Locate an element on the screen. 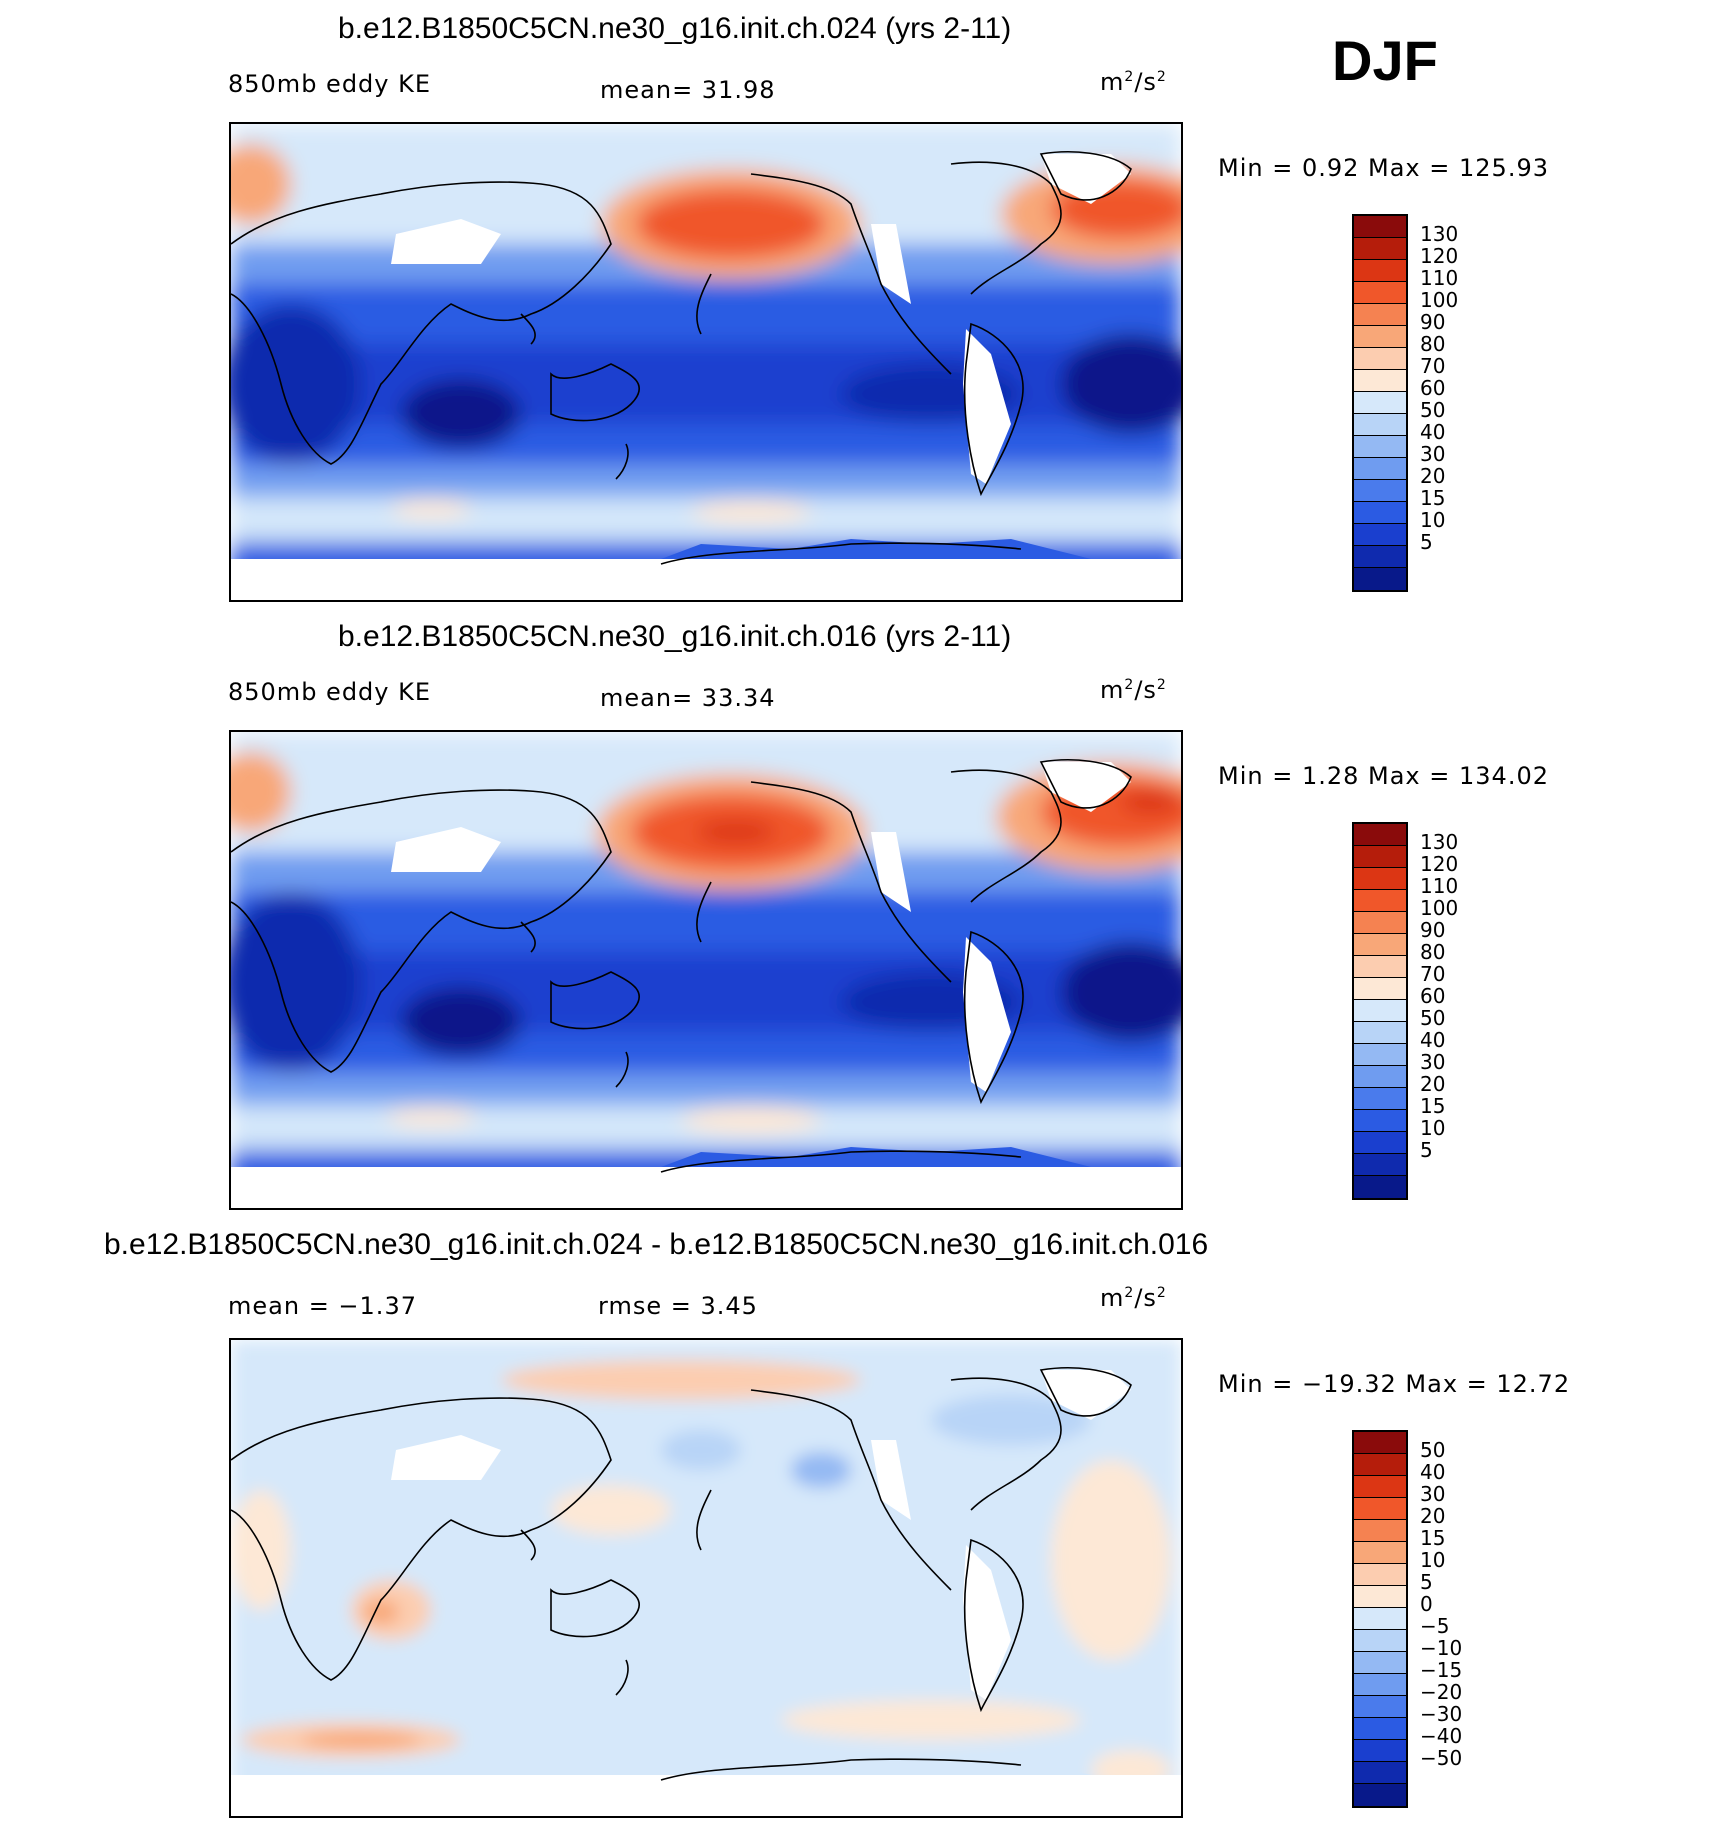 The width and height of the screenshot is (1710, 1831). panel-2-map-field is located at coordinates (706, 970).